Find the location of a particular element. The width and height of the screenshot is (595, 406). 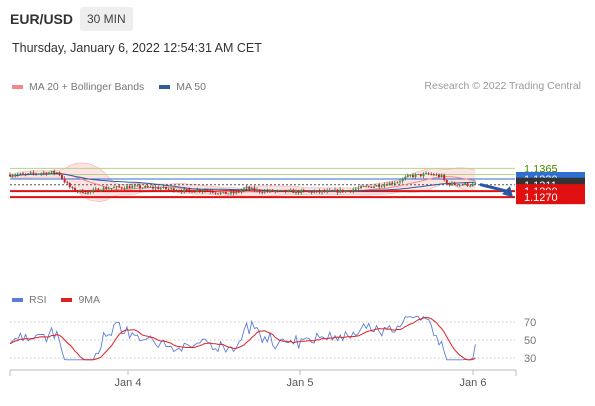

legend-item-ma50: MA 50 is located at coordinates (182, 87).